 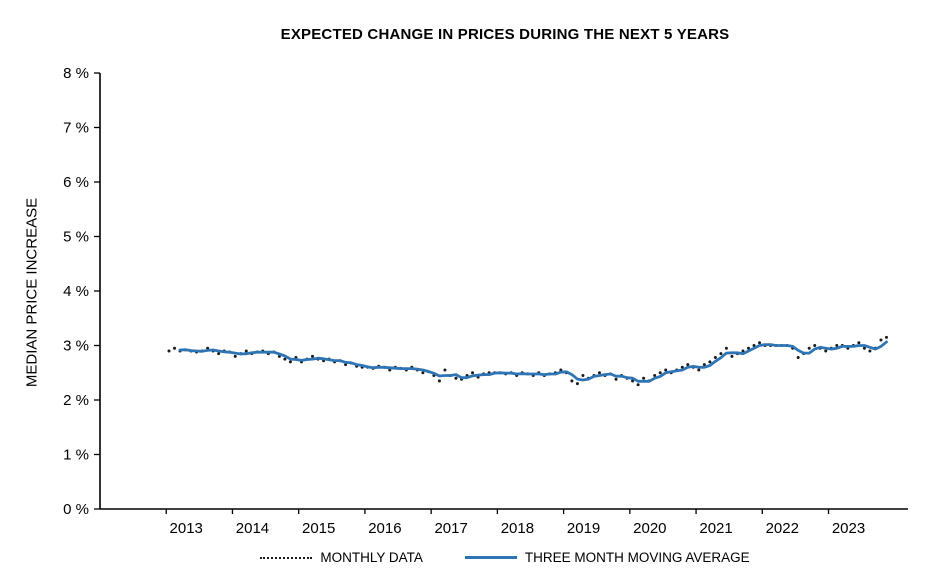 What do you see at coordinates (583, 528) in the screenshot?
I see `x-tick-label: 2019` at bounding box center [583, 528].